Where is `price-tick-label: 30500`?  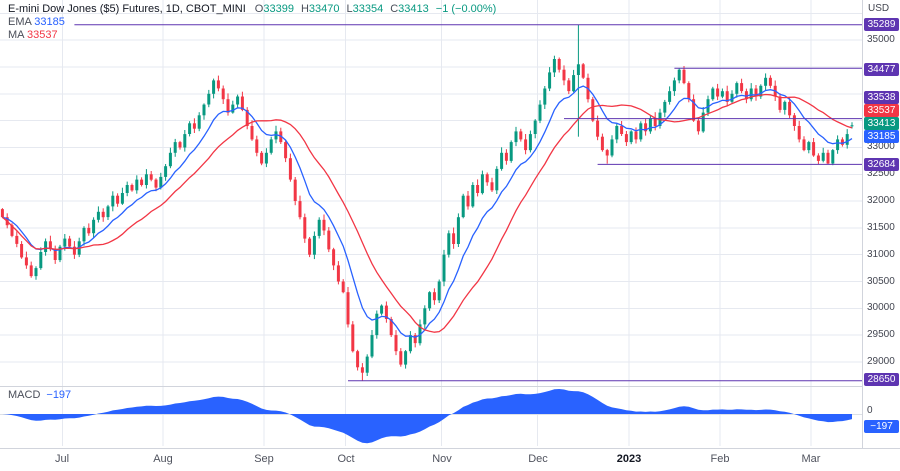 price-tick-label: 30500 is located at coordinates (881, 281).